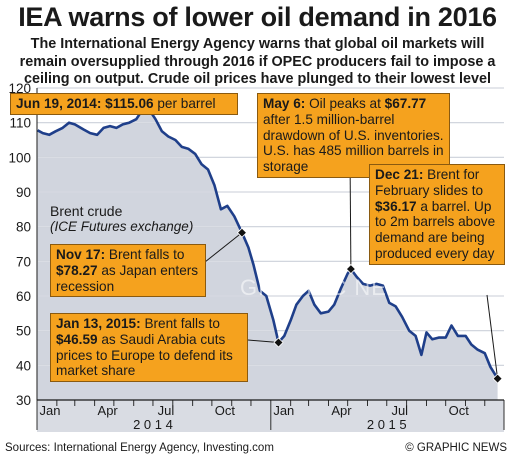 The image size is (515, 461). I want to click on annotation-text: as Japan enters recession, so click(127, 278).